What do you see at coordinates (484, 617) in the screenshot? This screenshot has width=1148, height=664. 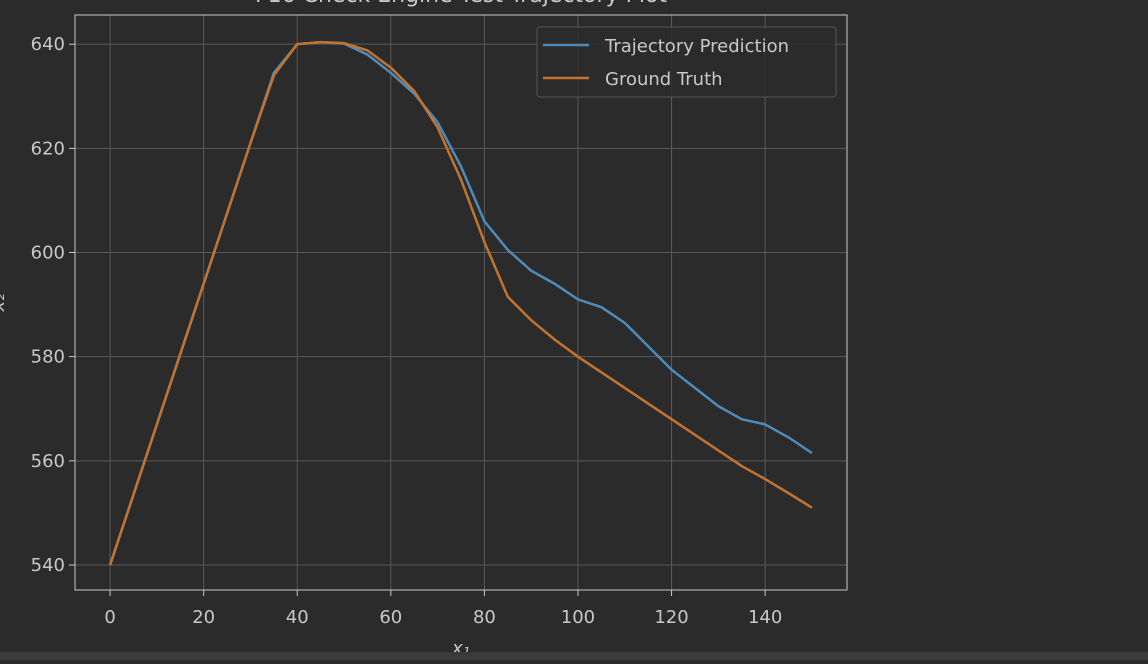 I see `x-tick-label: 80` at bounding box center [484, 617].